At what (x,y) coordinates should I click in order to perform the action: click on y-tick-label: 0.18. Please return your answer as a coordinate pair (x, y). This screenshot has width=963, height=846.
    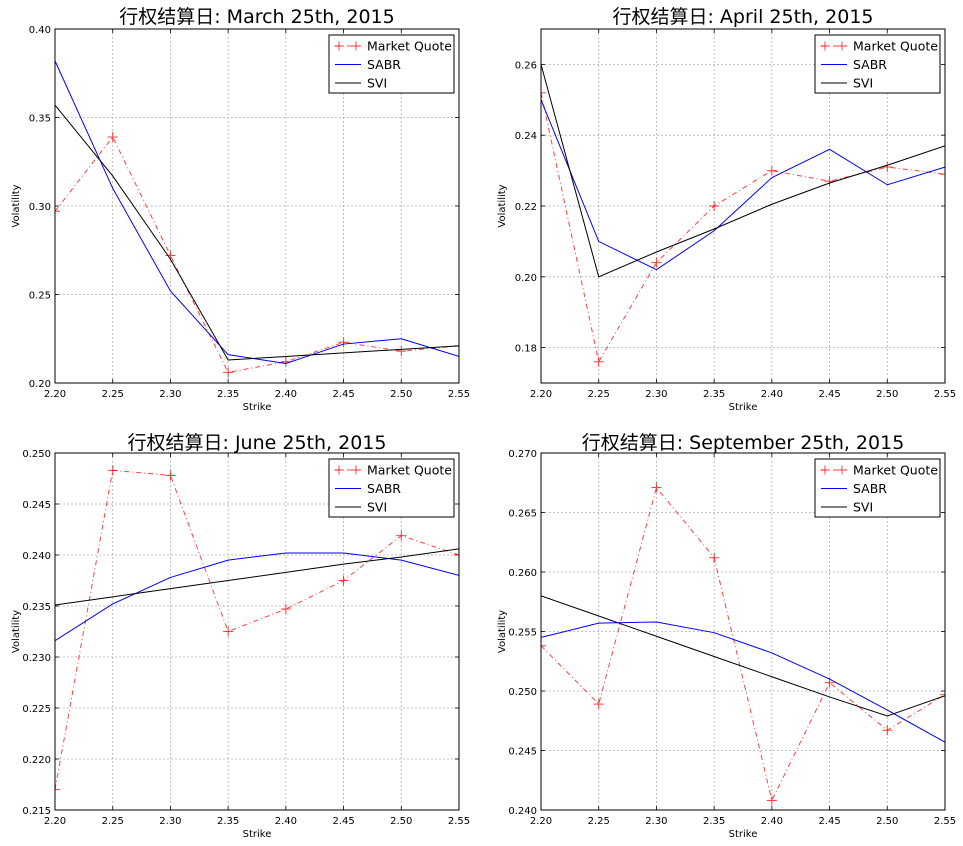
    Looking at the image, I should click on (526, 349).